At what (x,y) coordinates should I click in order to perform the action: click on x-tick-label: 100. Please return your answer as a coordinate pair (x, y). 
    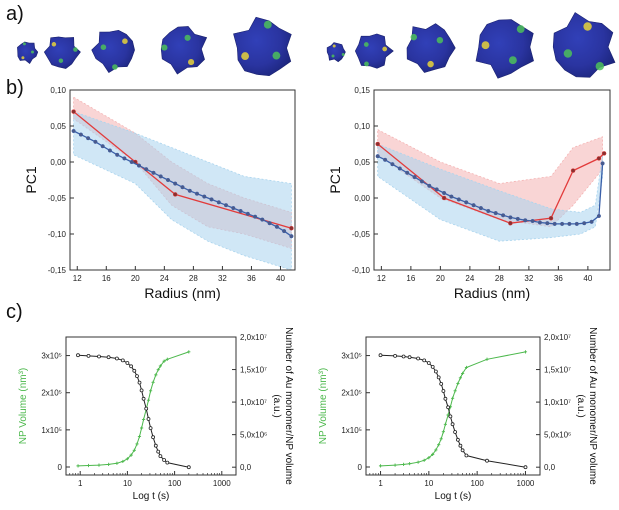
    Looking at the image, I should click on (175, 483).